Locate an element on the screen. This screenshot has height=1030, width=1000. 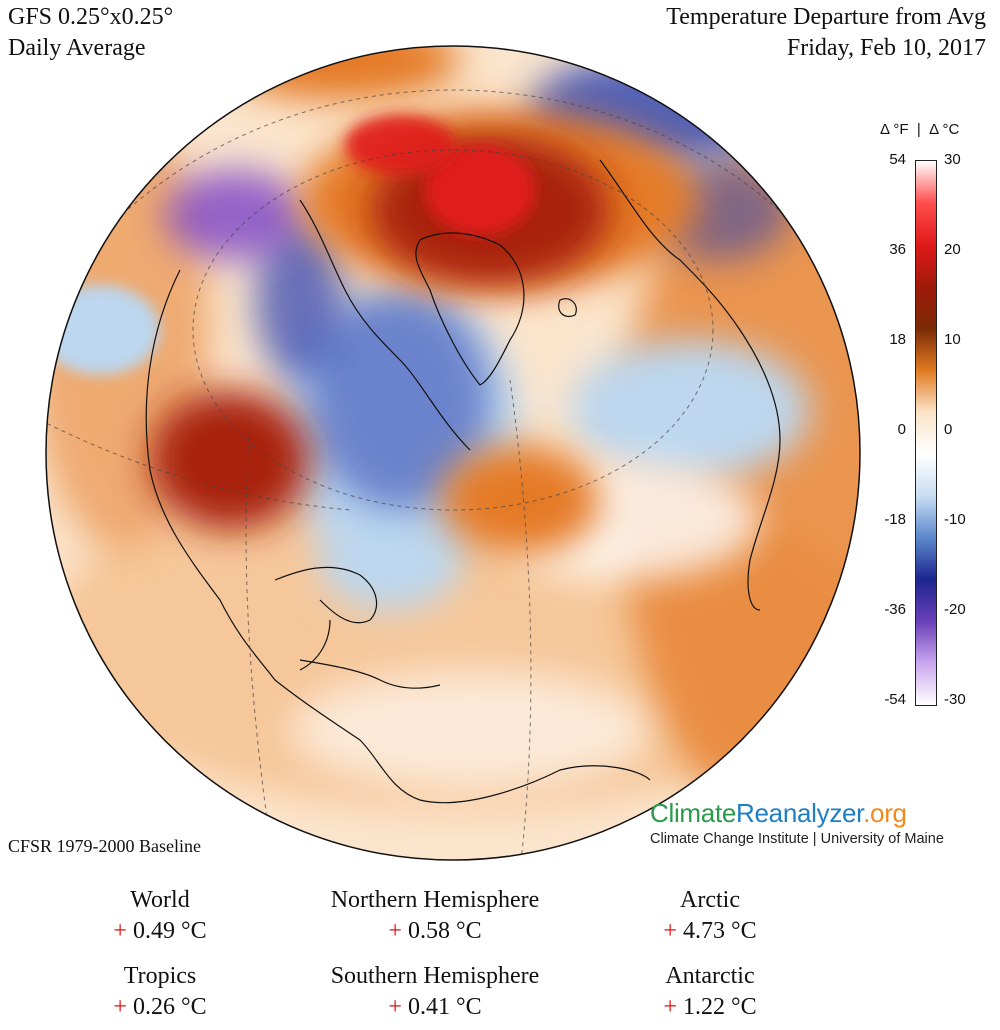
colorbar-tick-c: 10 is located at coordinates (952, 339).